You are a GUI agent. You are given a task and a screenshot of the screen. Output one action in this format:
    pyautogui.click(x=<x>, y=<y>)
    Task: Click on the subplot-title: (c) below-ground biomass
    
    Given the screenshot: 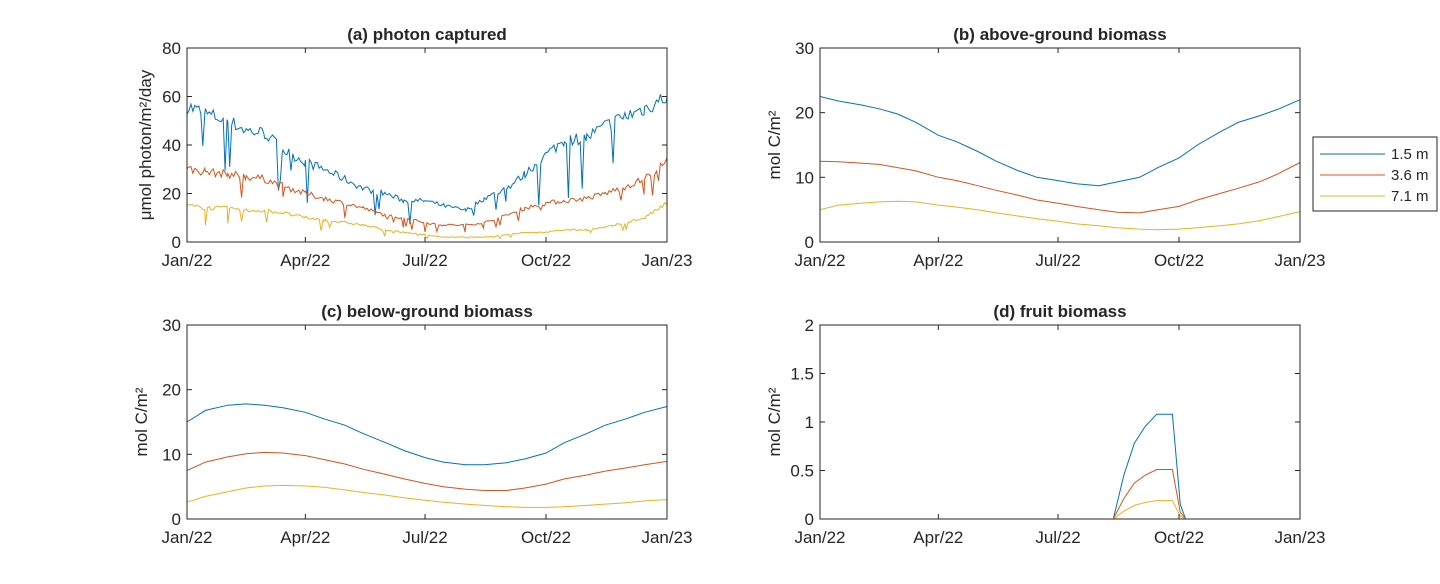 What is the action you would take?
    pyautogui.click(x=427, y=311)
    